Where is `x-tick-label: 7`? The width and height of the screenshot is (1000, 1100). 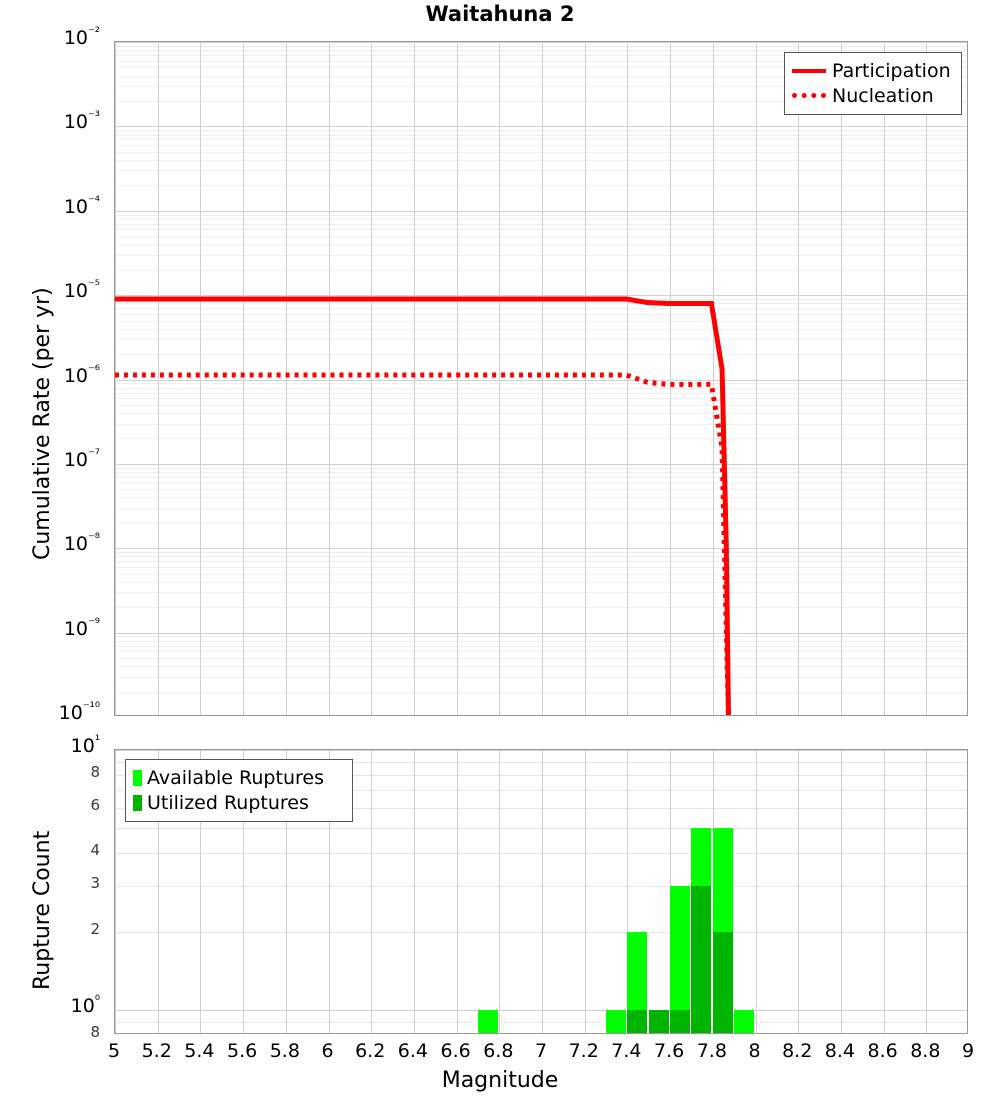
x-tick-label: 7 is located at coordinates (541, 1051).